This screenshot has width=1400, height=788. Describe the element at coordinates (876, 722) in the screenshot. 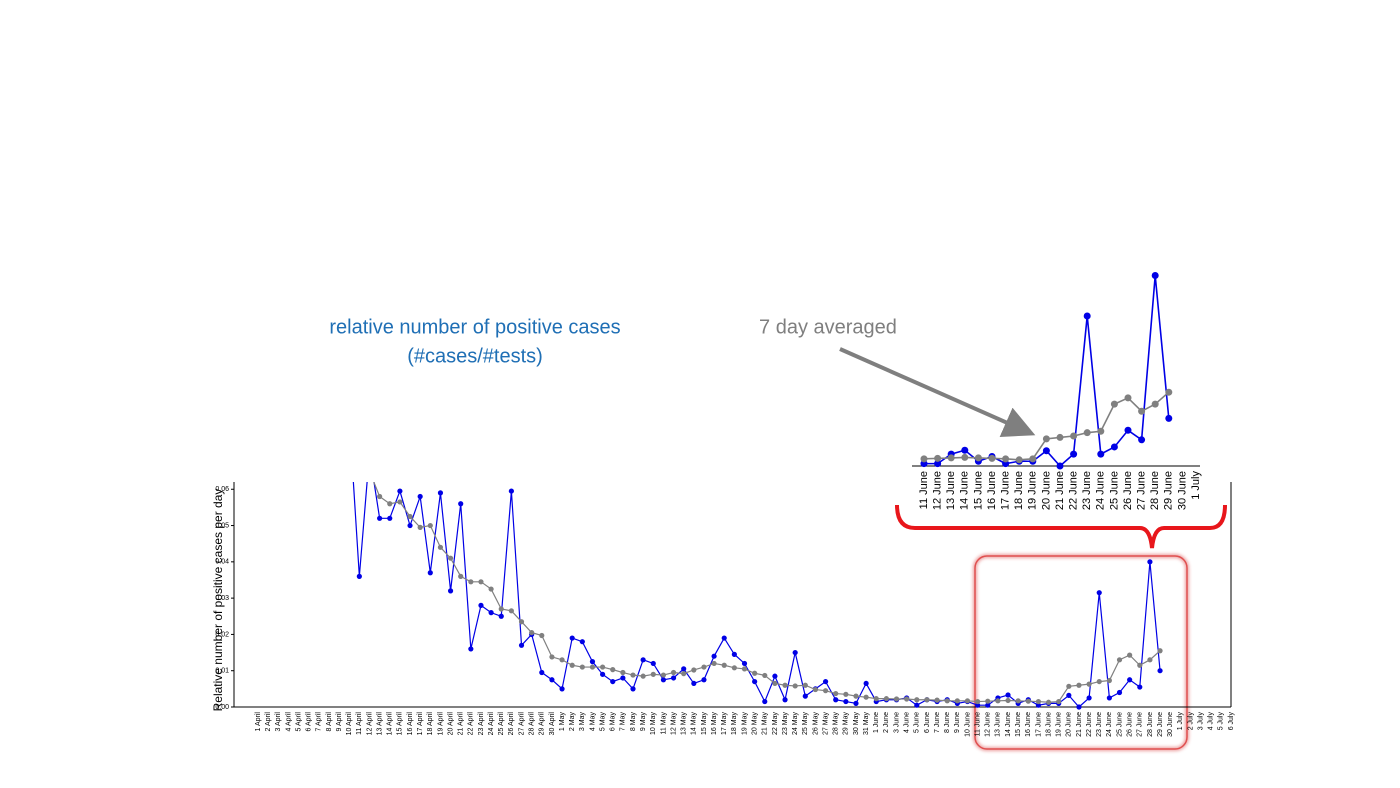

I see `x-tick-label: 1 June` at that location.